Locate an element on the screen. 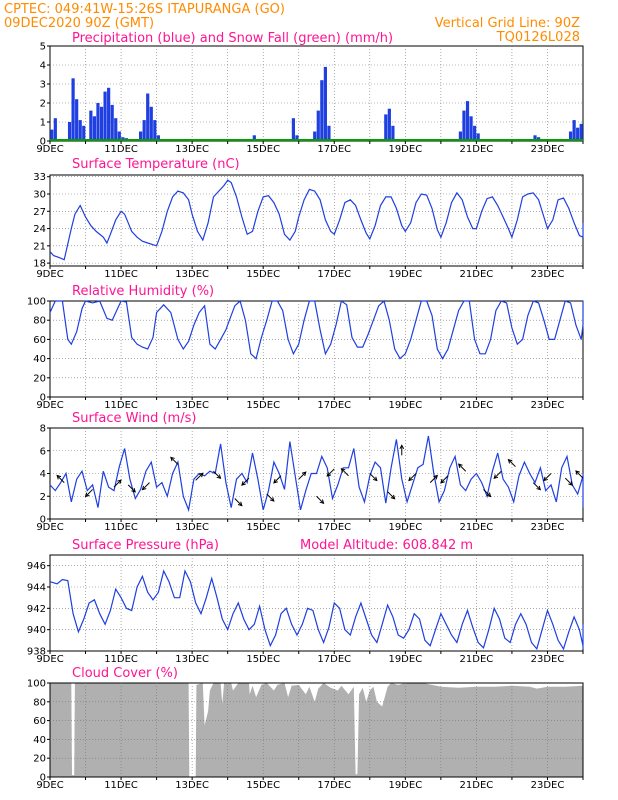 This screenshot has height=800, width=618. y-tick-label: 80 is located at coordinates (39, 702).